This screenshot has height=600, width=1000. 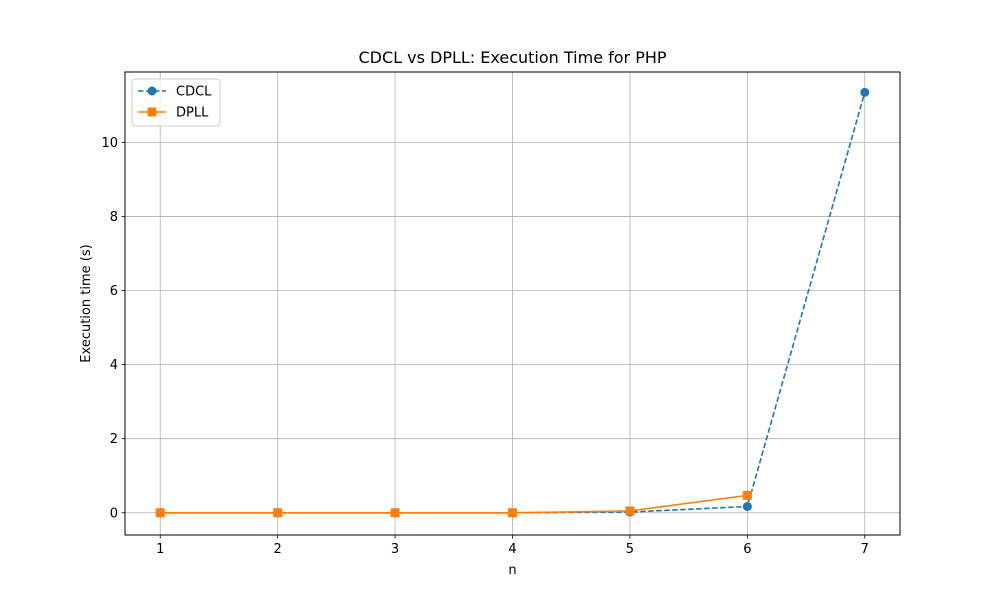 I want to click on legend-label-cdcl: CDCL, so click(x=194, y=92).